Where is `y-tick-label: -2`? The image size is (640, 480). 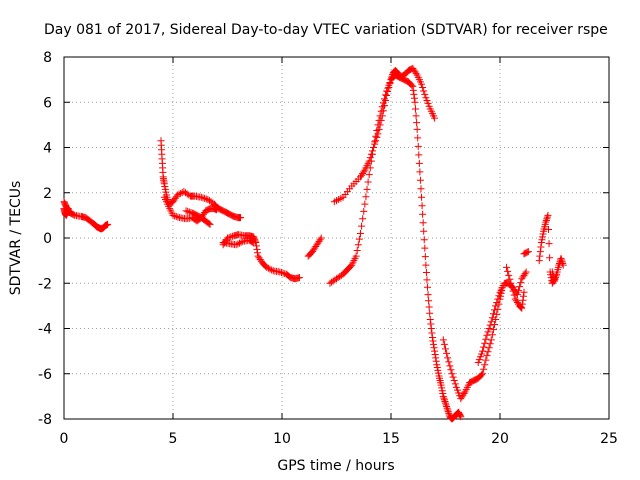
y-tick-label: -2 is located at coordinates (45, 284).